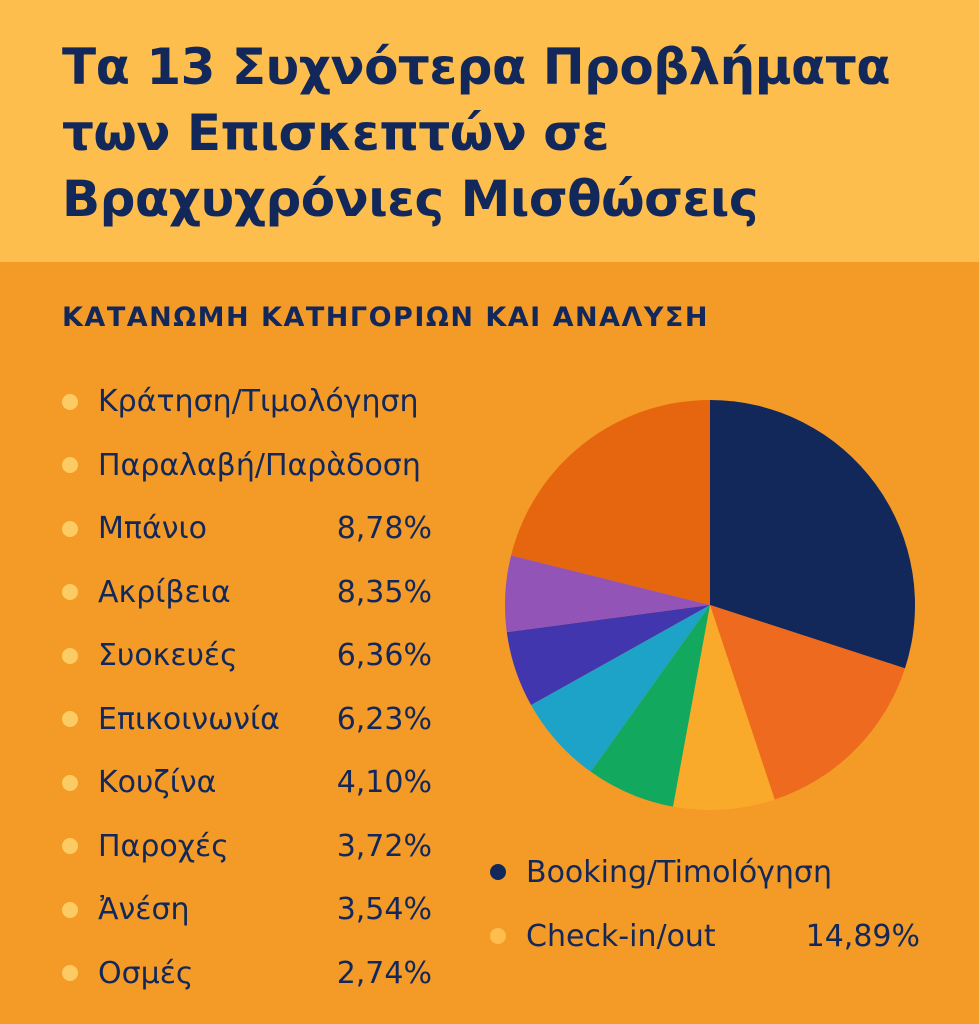 The image size is (979, 1024). Describe the element at coordinates (862, 936) in the screenshot. I see `pie-legend-value: 14,89%` at that location.